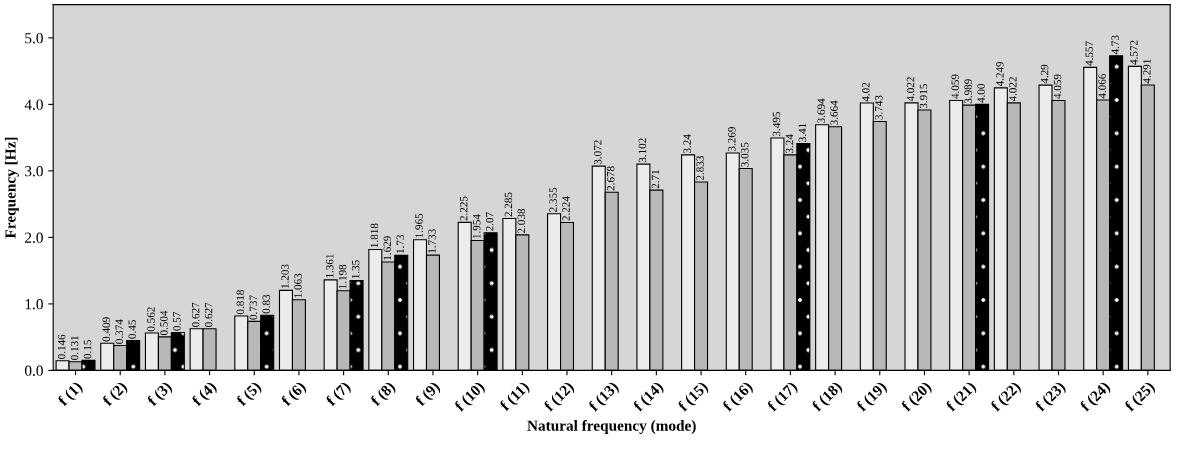 The image size is (1182, 463). I want to click on data-label: 3.743, so click(879, 107).